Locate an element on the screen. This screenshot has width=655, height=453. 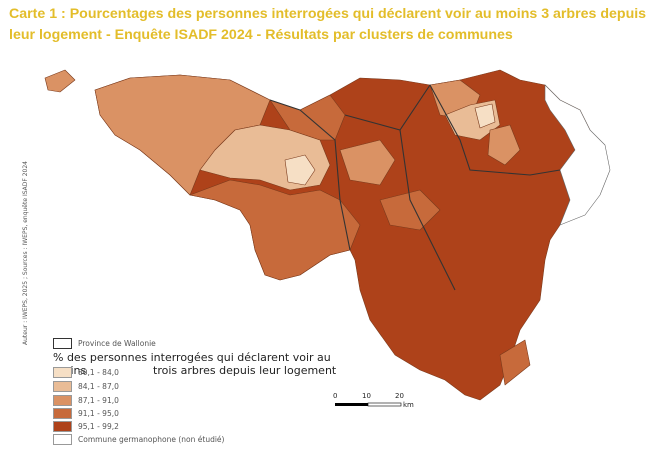
province-swatch is located at coordinates (62, 343).